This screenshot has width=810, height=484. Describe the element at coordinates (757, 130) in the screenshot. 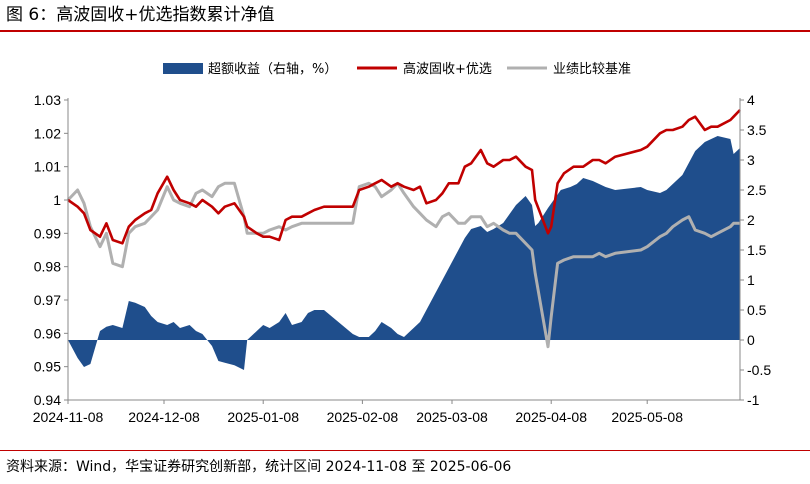

I see `right-tick-label: 3.5` at that location.